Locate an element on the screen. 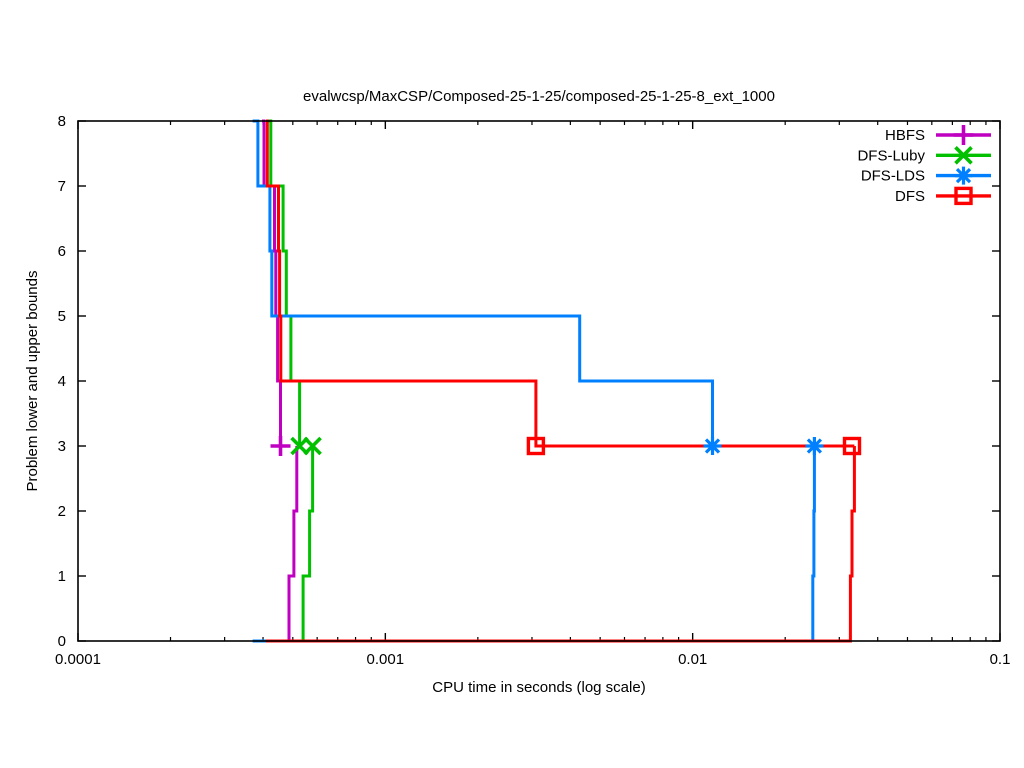  hbfs-upper-bound-curve is located at coordinates (272, 282).